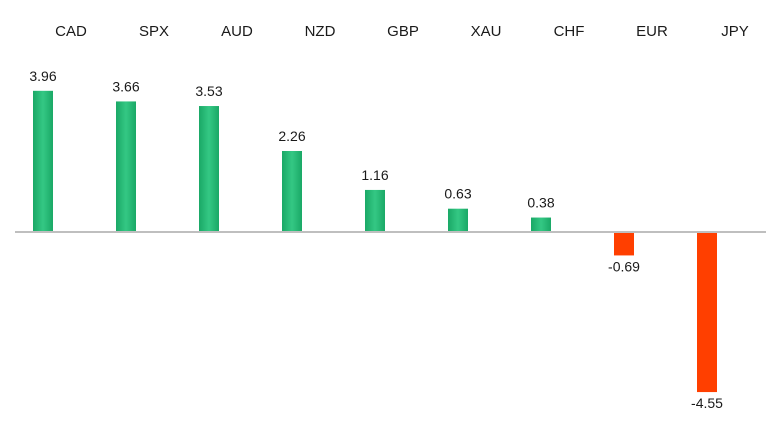 Image resolution: width=784 pixels, height=428 pixels. I want to click on category-labels: CAD SPX AUD NZD GBP XAU CHF EUR JPY, so click(402, 31).